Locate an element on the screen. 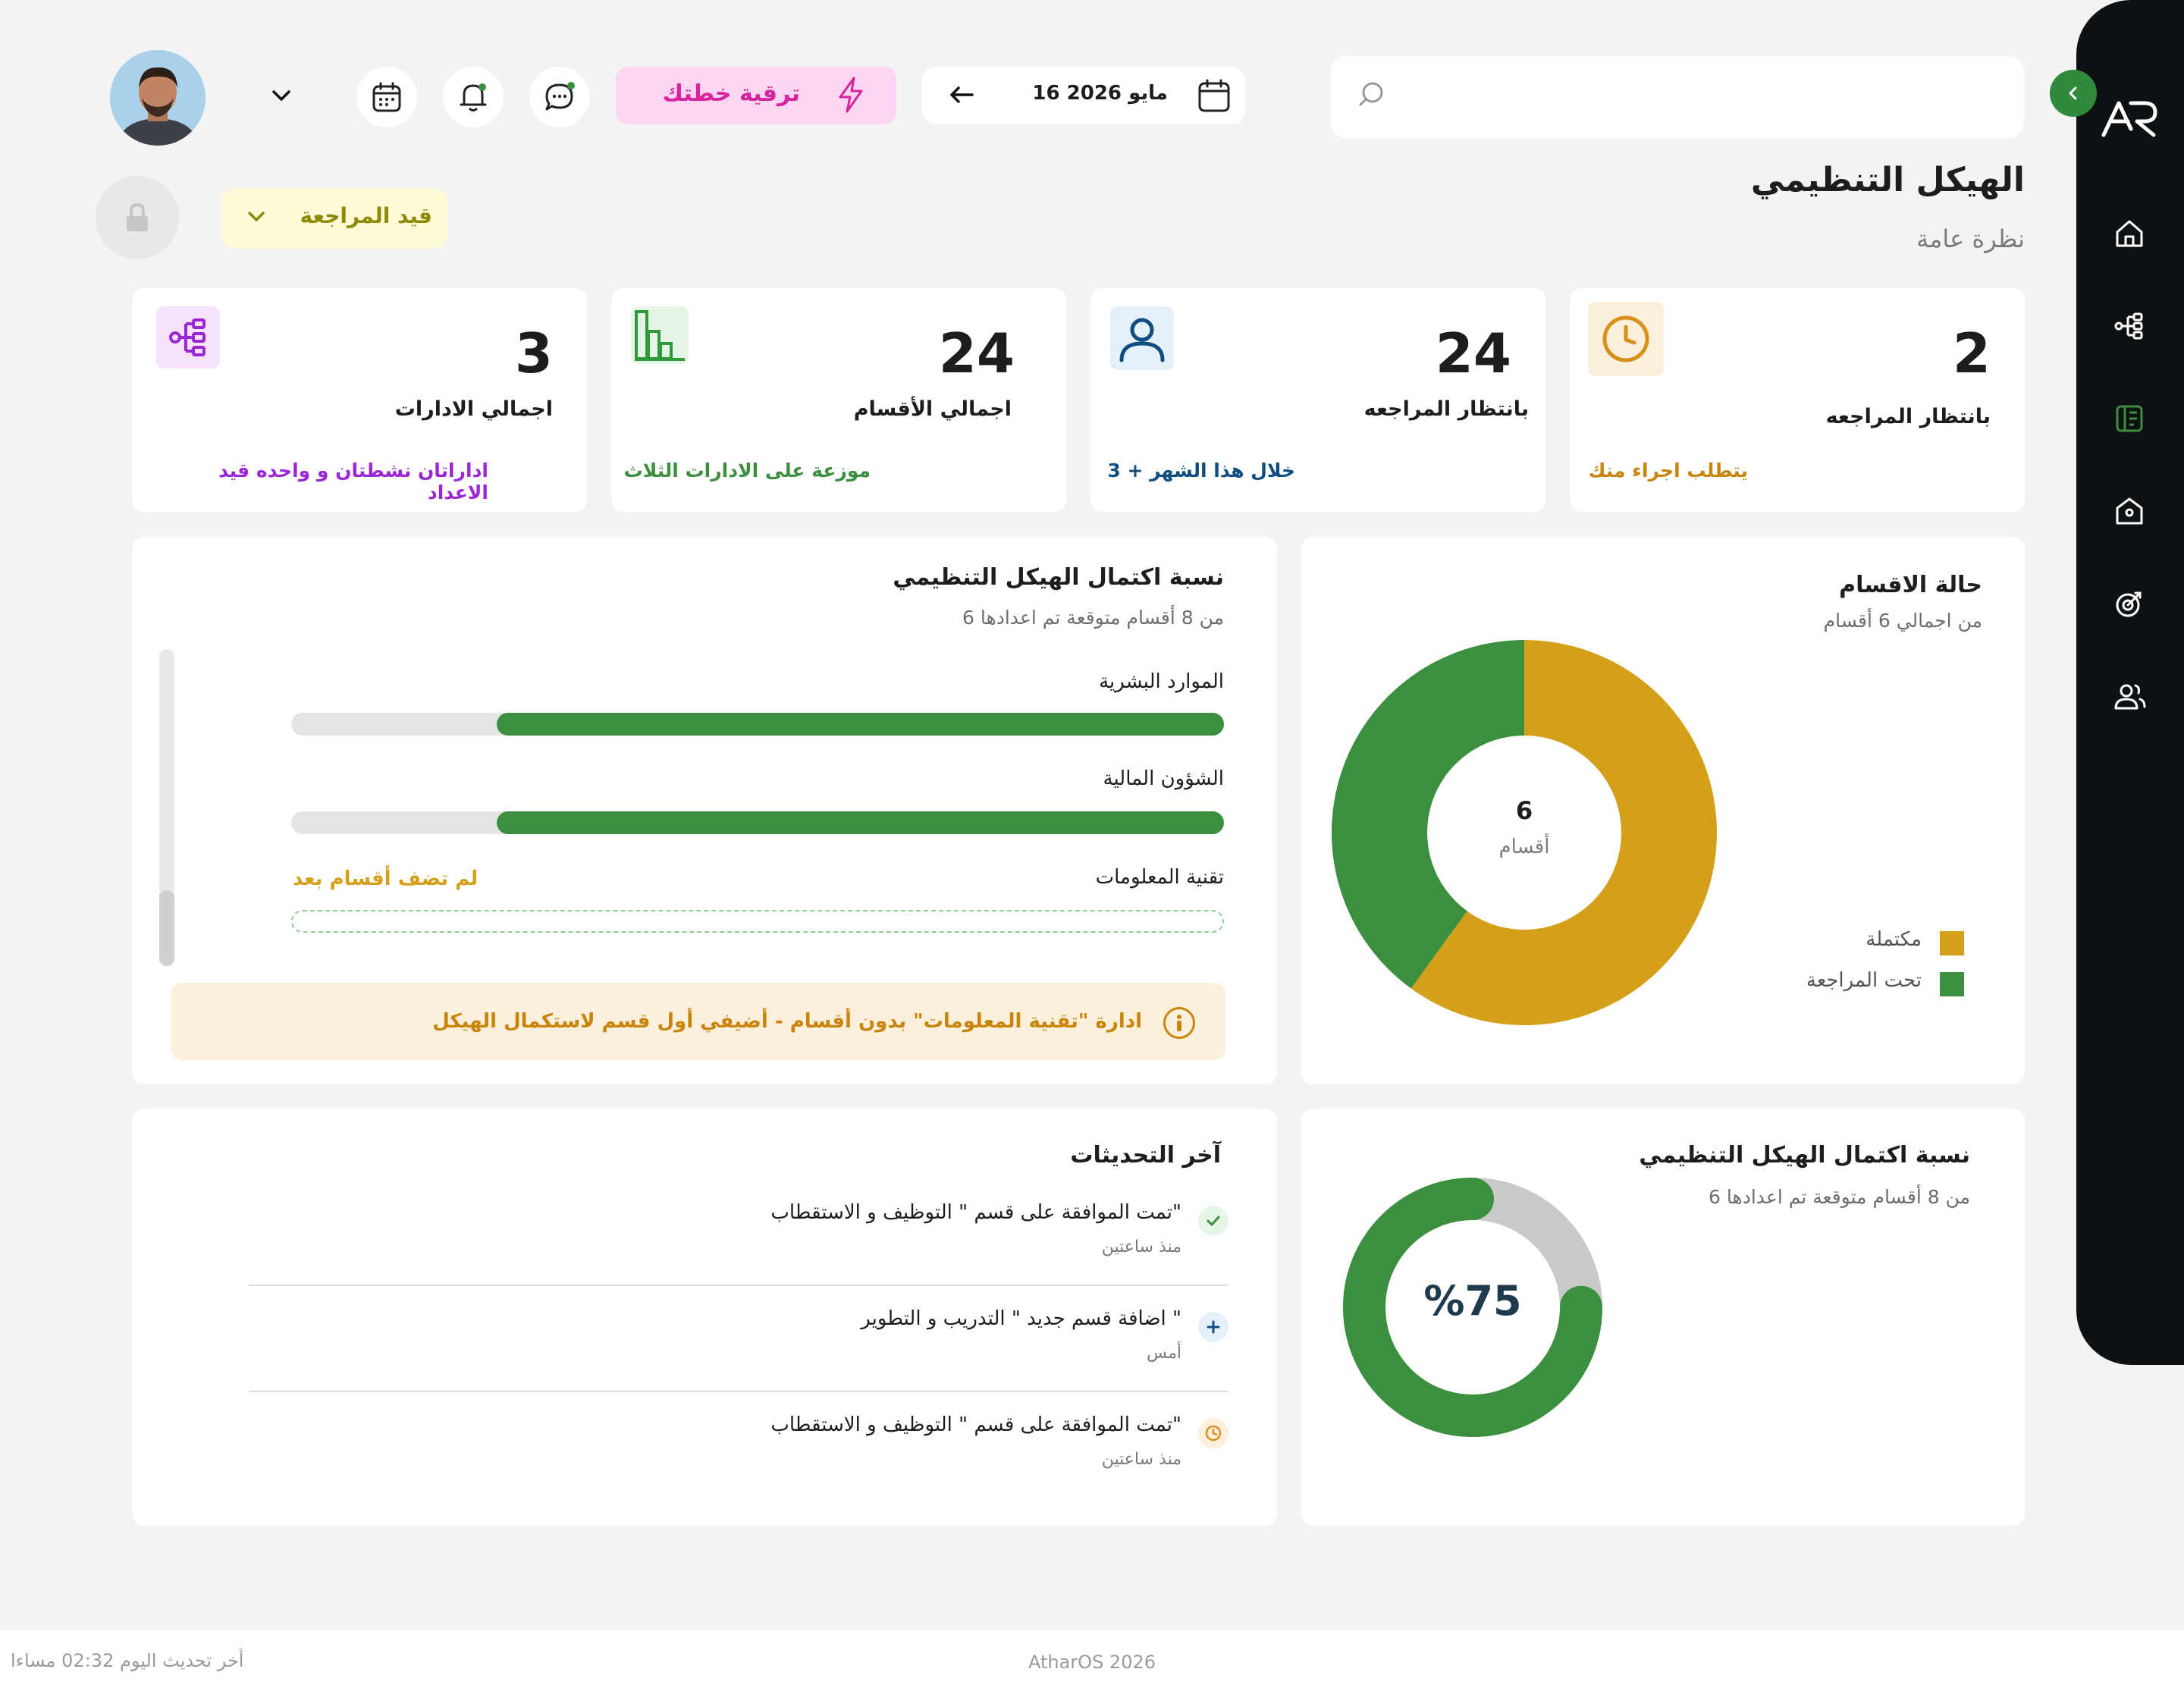 The width and height of the screenshot is (2184, 1691). stat-value: 2 is located at coordinates (1971, 353).